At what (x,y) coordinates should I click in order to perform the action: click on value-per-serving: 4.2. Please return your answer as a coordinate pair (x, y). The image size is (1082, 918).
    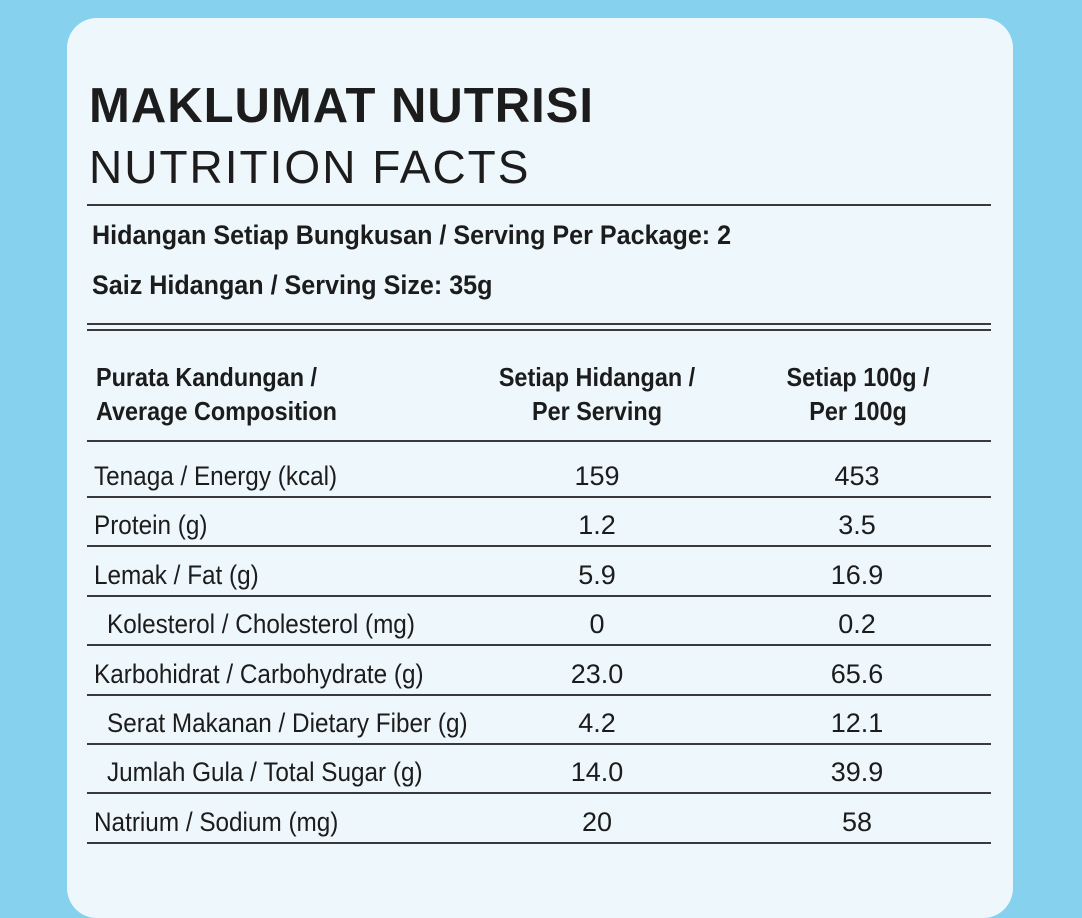
    Looking at the image, I should click on (597, 723).